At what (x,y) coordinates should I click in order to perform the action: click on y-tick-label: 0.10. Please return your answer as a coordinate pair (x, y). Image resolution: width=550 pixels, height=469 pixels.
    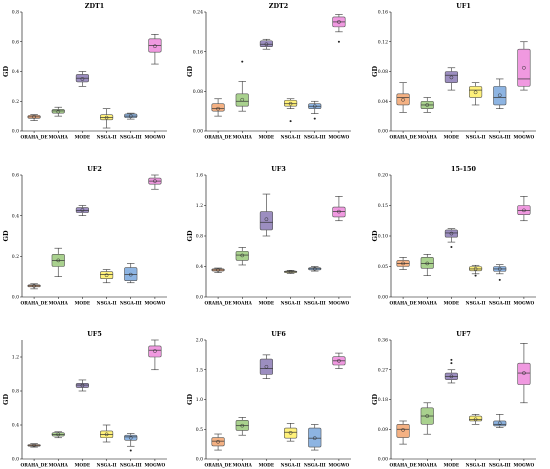
    Looking at the image, I should click on (383, 237).